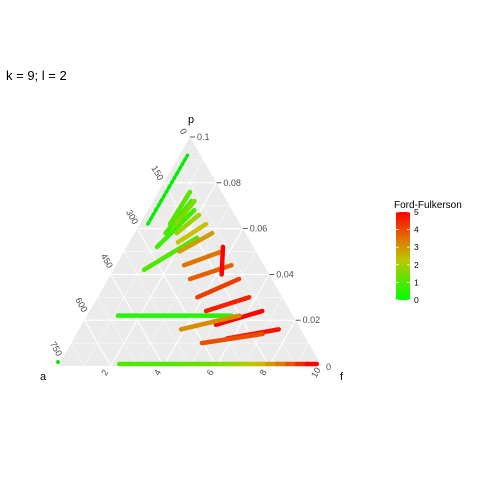 The height and width of the screenshot is (480, 480). What do you see at coordinates (312, 320) in the screenshot?
I see `tick-label-p: 0.02` at bounding box center [312, 320].